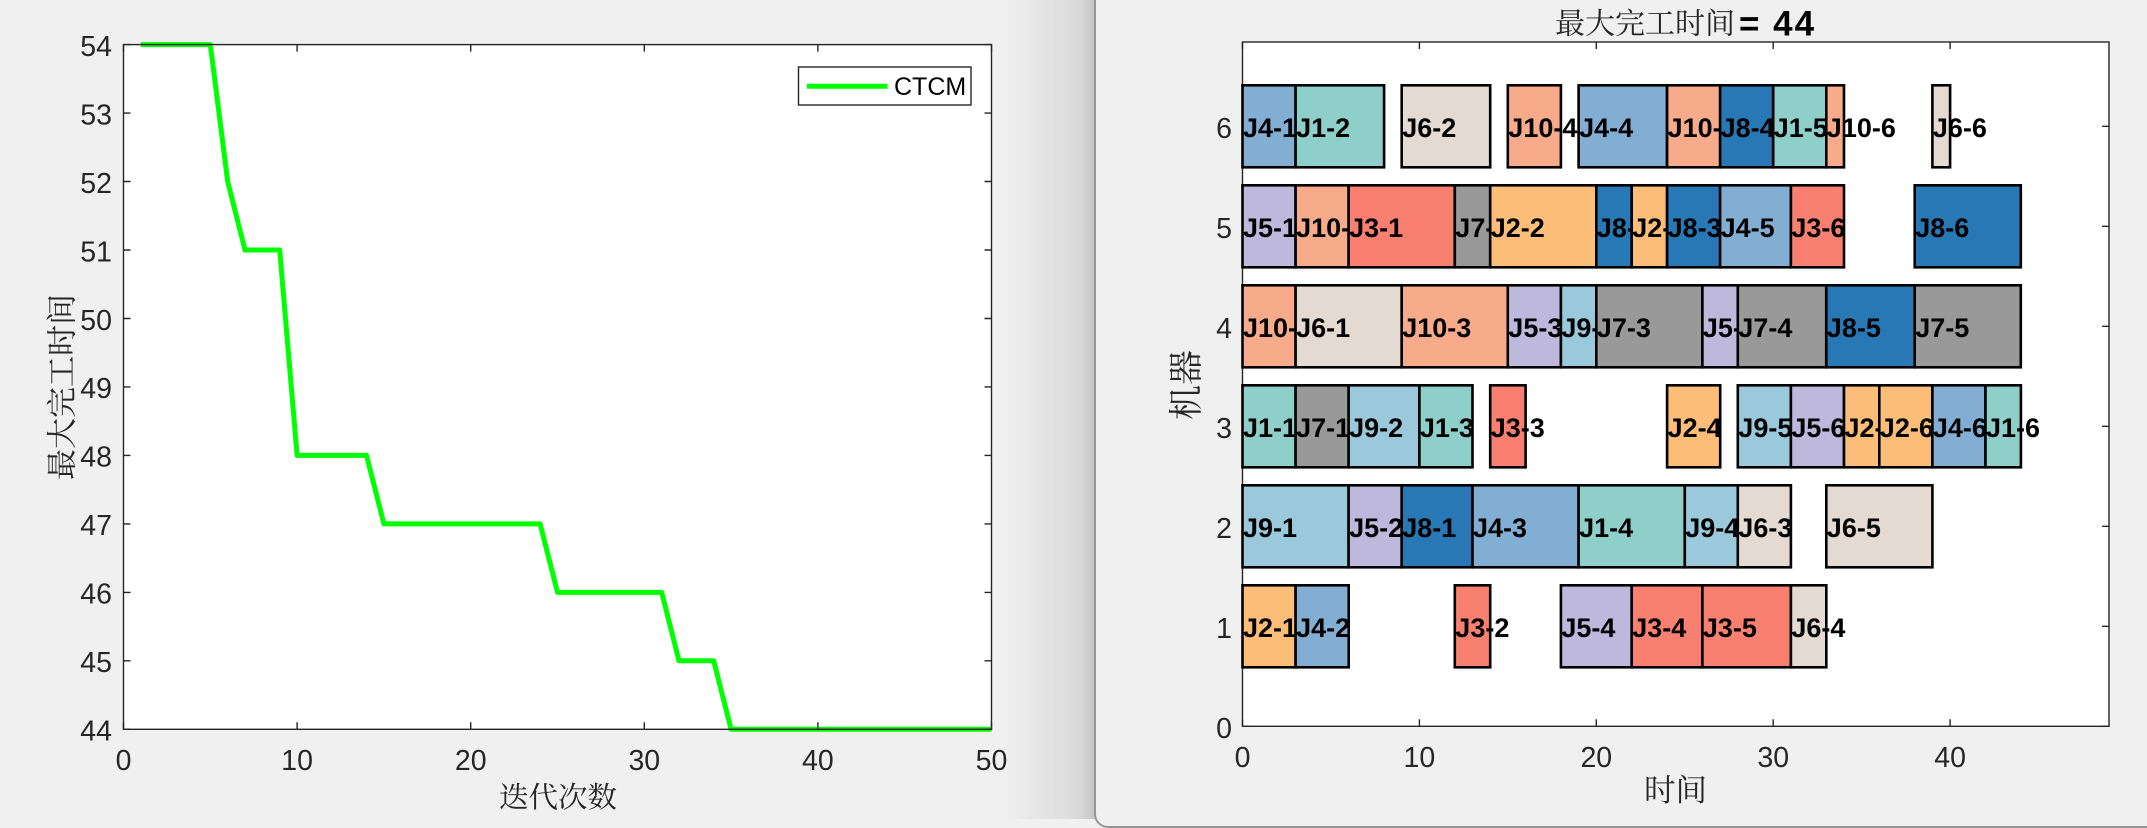 The height and width of the screenshot is (828, 2147). I want to click on svg-text: 3, so click(1224, 429).